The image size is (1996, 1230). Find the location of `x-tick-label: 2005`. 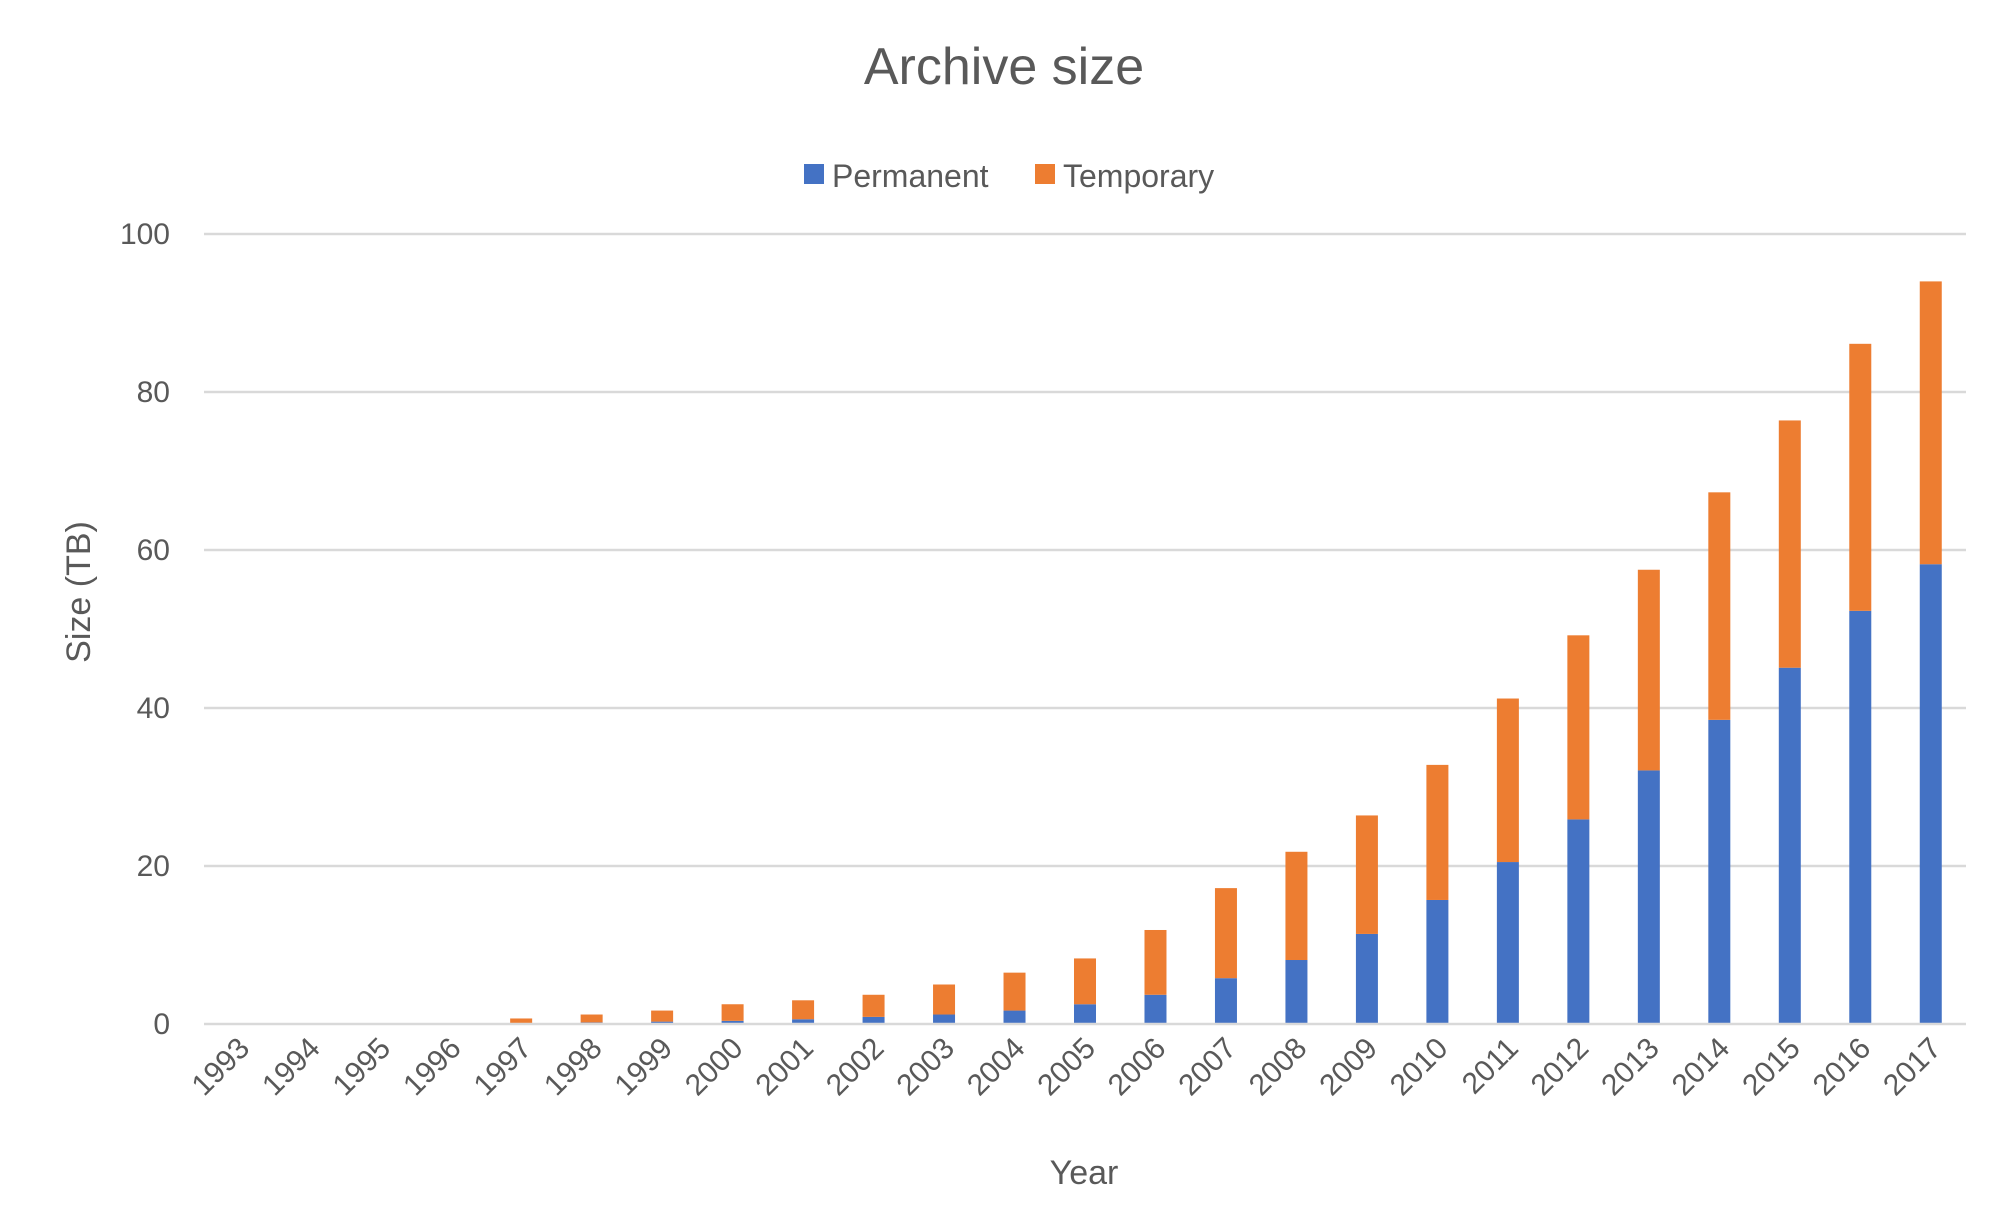

x-tick-label: 2005 is located at coordinates (1066, 1067).